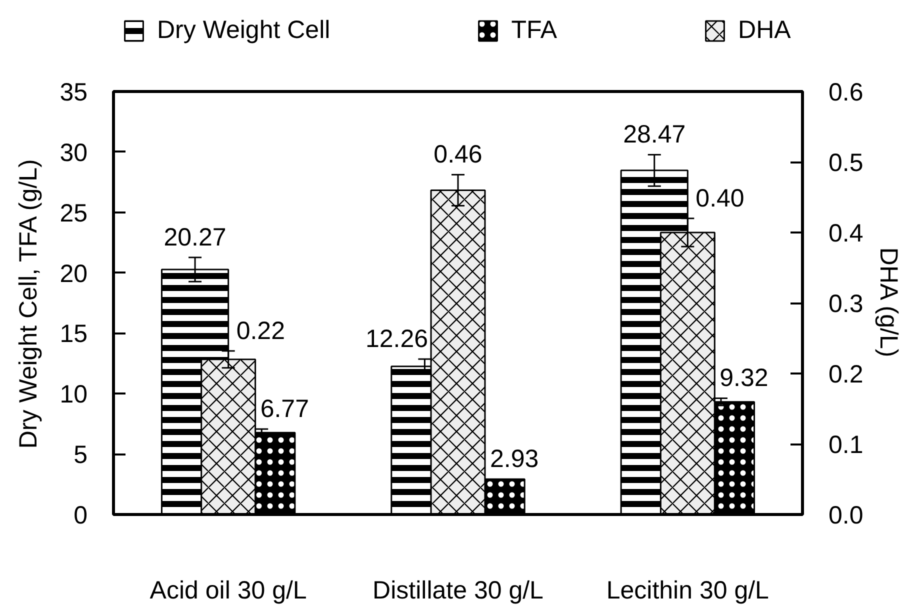 This screenshot has width=905, height=607. Describe the element at coordinates (764, 30) in the screenshot. I see `legend-label: DHA` at that location.